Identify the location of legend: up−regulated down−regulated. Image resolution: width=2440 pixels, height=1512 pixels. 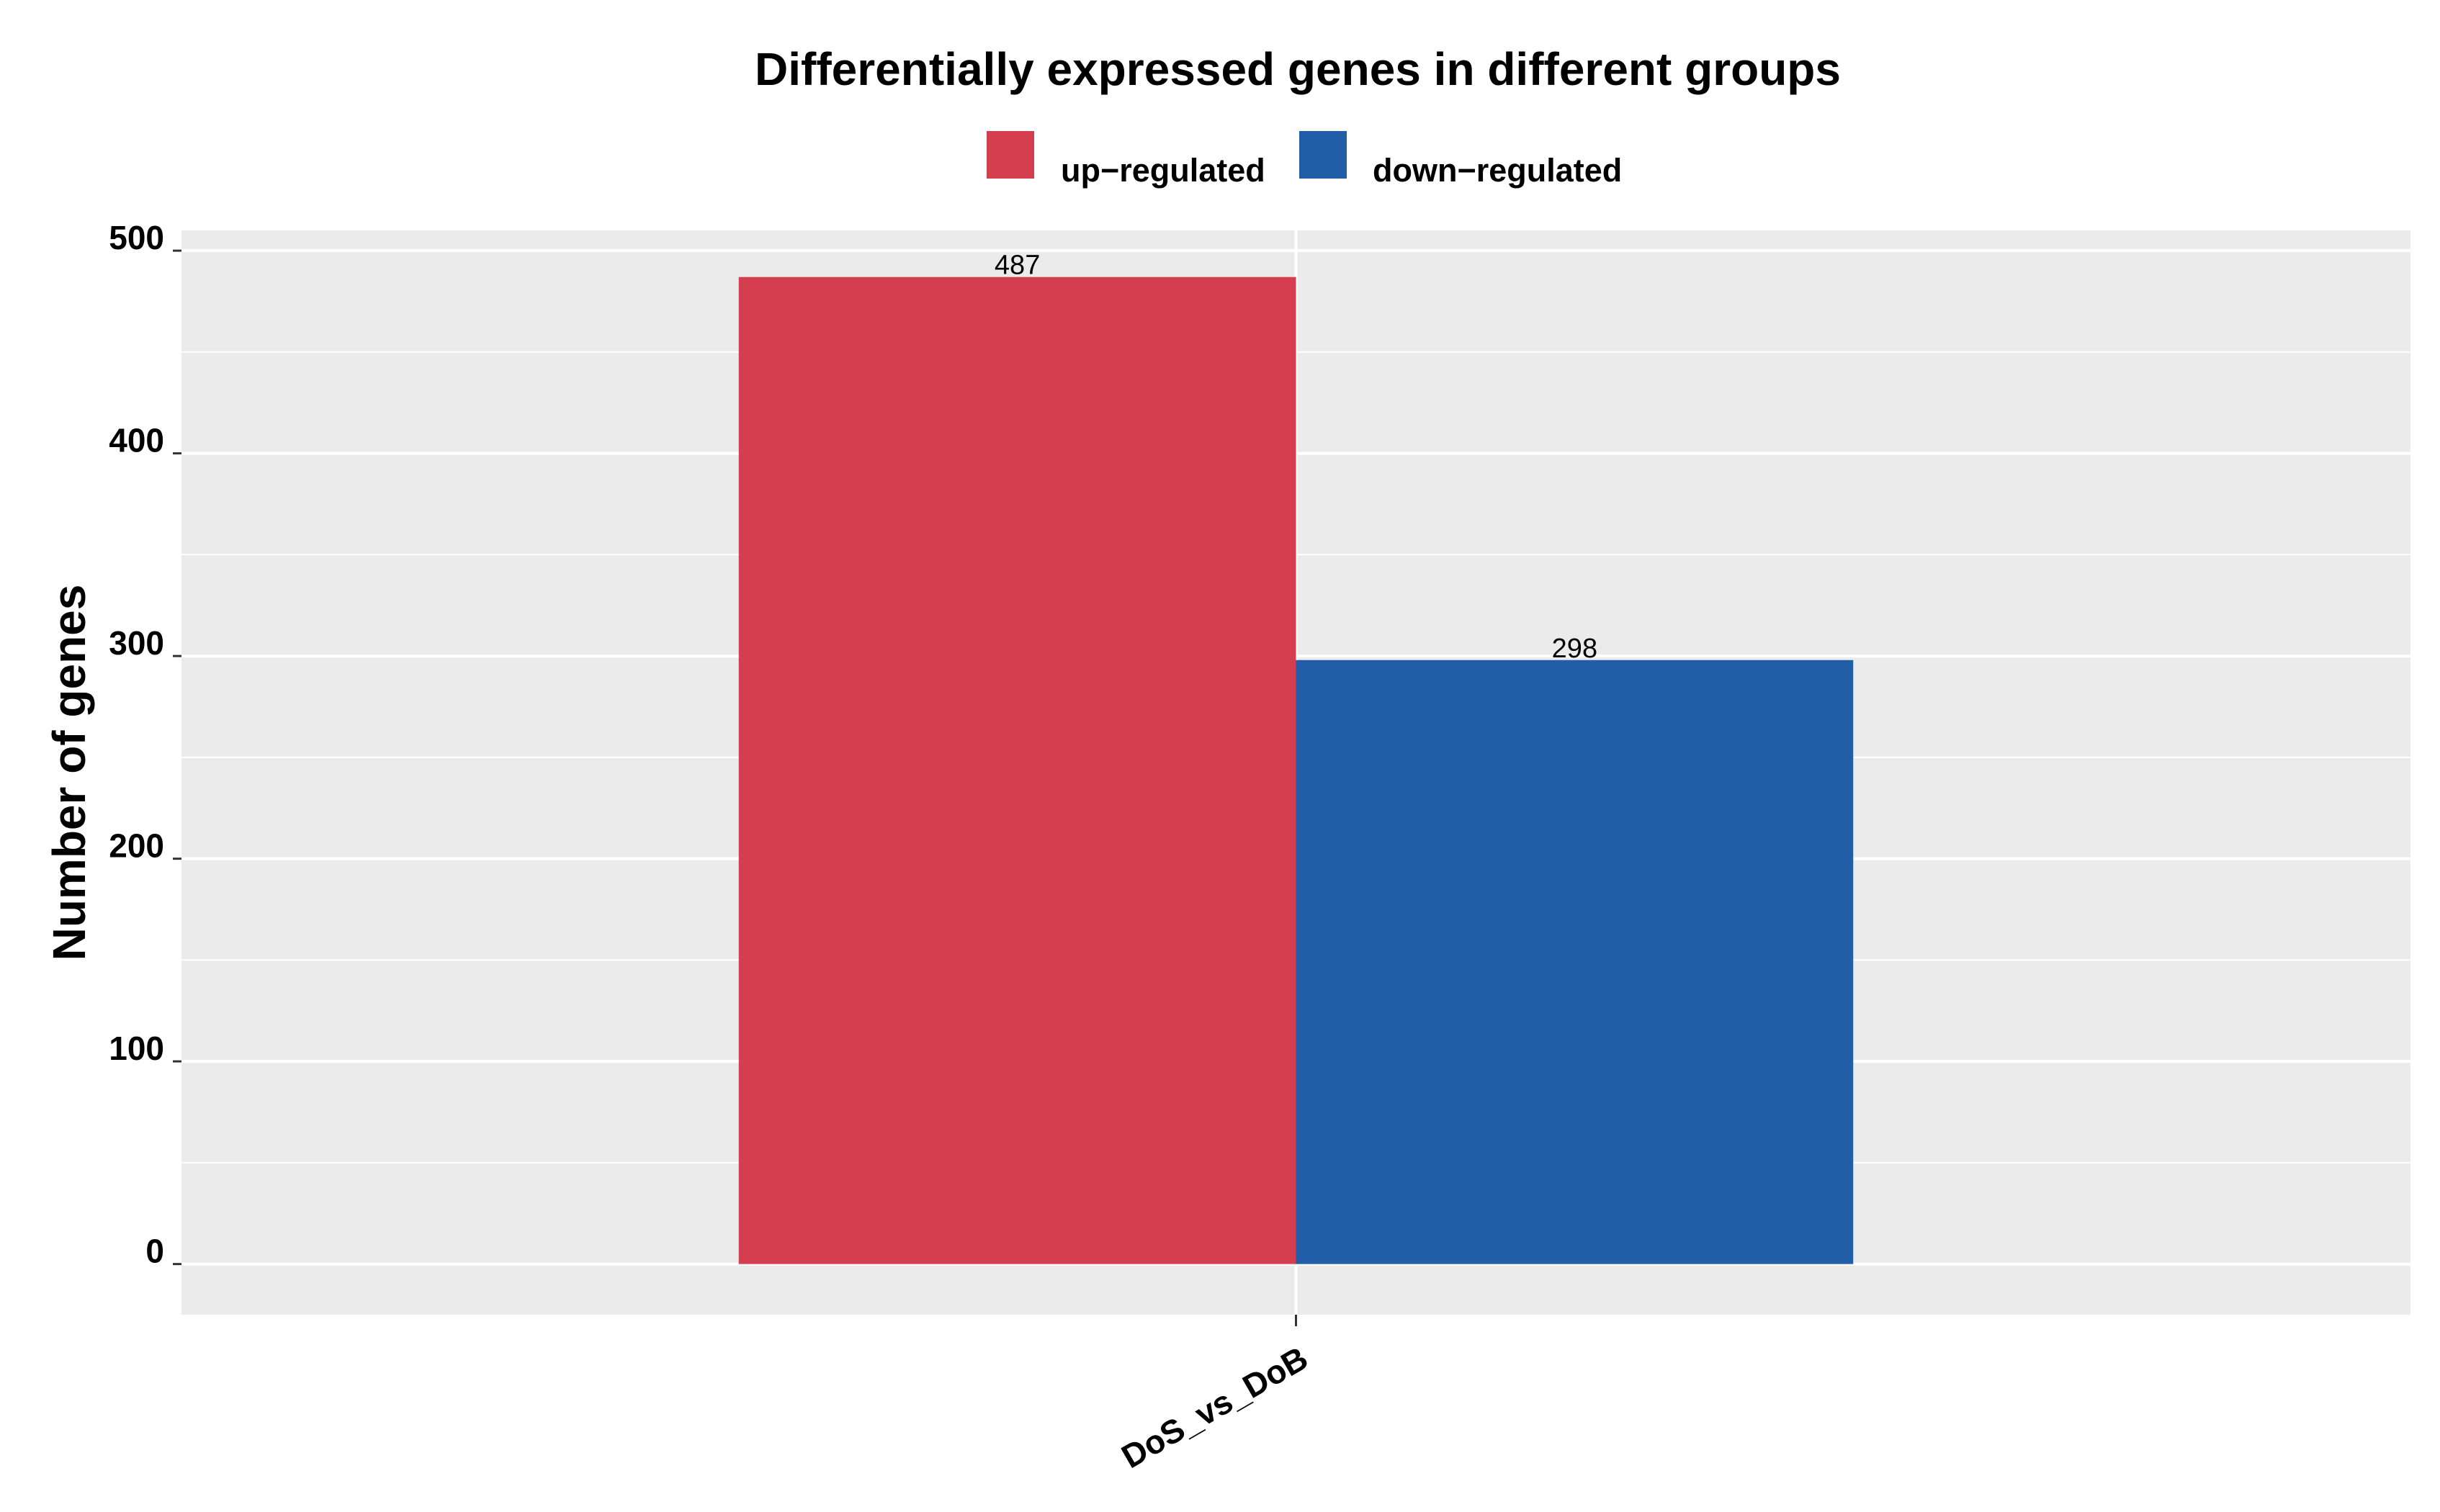
(1304, 160).